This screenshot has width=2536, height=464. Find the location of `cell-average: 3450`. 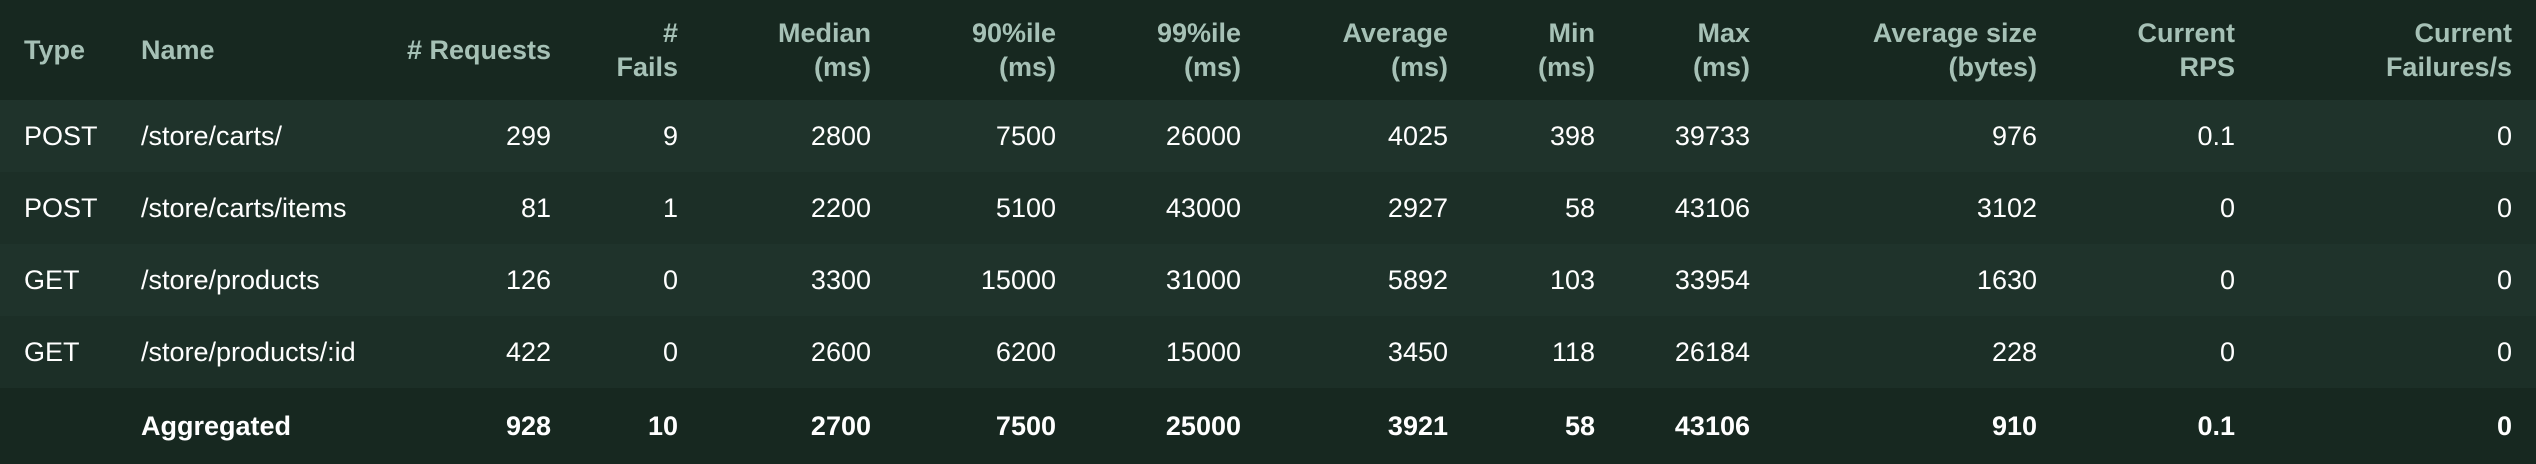

cell-average: 3450 is located at coordinates (1417, 351).